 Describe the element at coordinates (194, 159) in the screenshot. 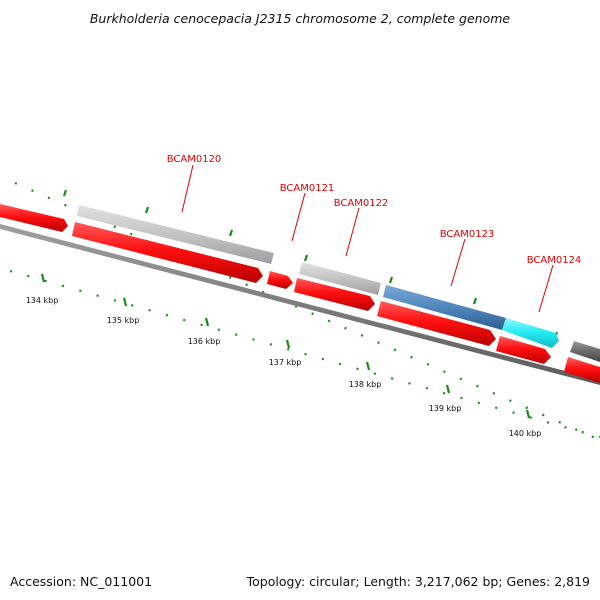

I see `gene-label-BCAM0120: BCAM0120` at that location.